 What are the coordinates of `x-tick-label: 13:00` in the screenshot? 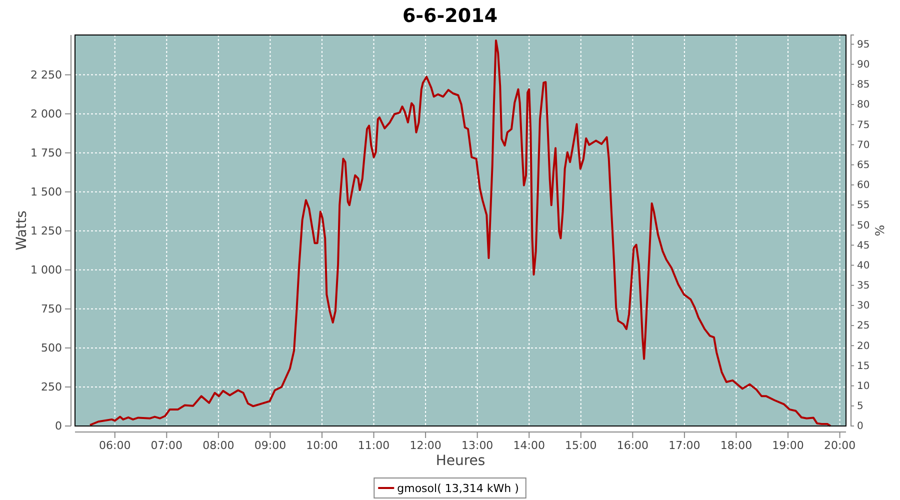 It's located at (477, 445).